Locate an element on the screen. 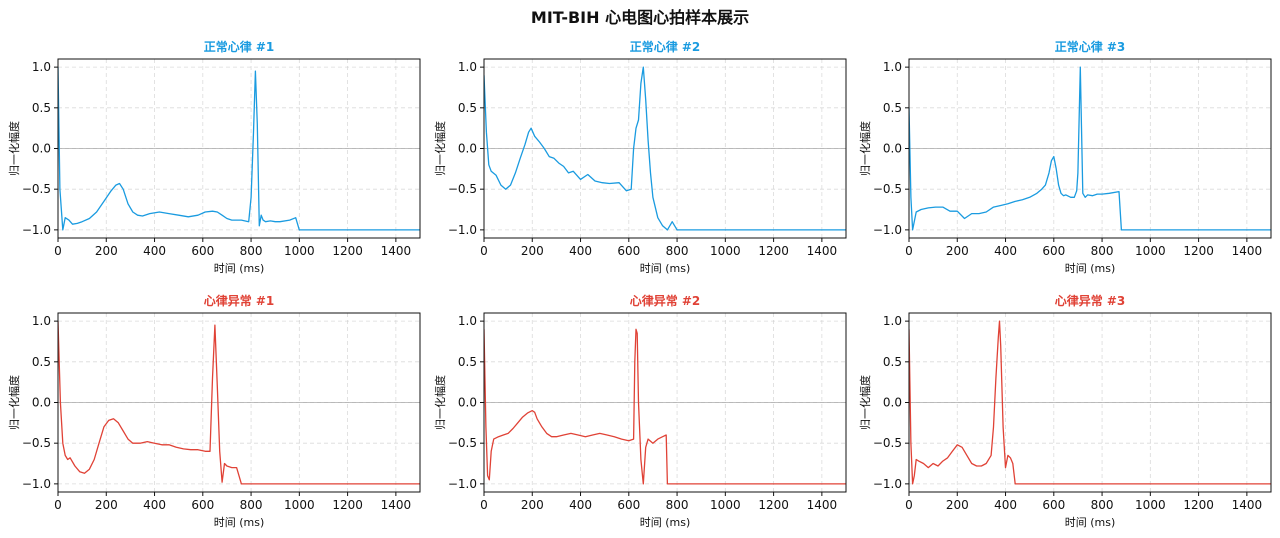 This screenshot has width=1280, height=538. subplot-title: 心律异常 #3 is located at coordinates (1090, 300).